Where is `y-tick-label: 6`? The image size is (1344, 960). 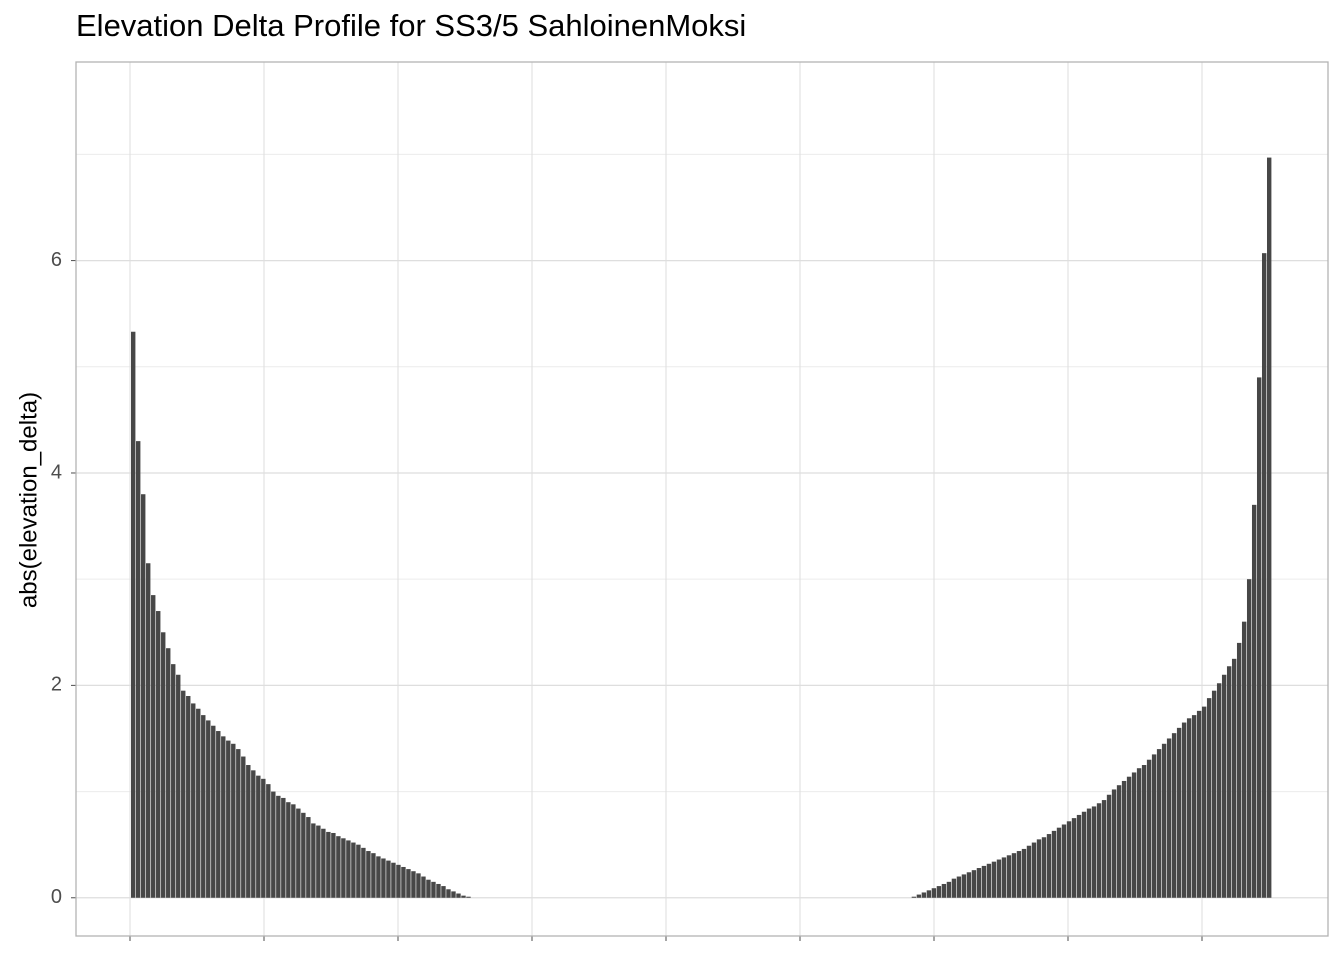
y-tick-label: 6 is located at coordinates (56, 260).